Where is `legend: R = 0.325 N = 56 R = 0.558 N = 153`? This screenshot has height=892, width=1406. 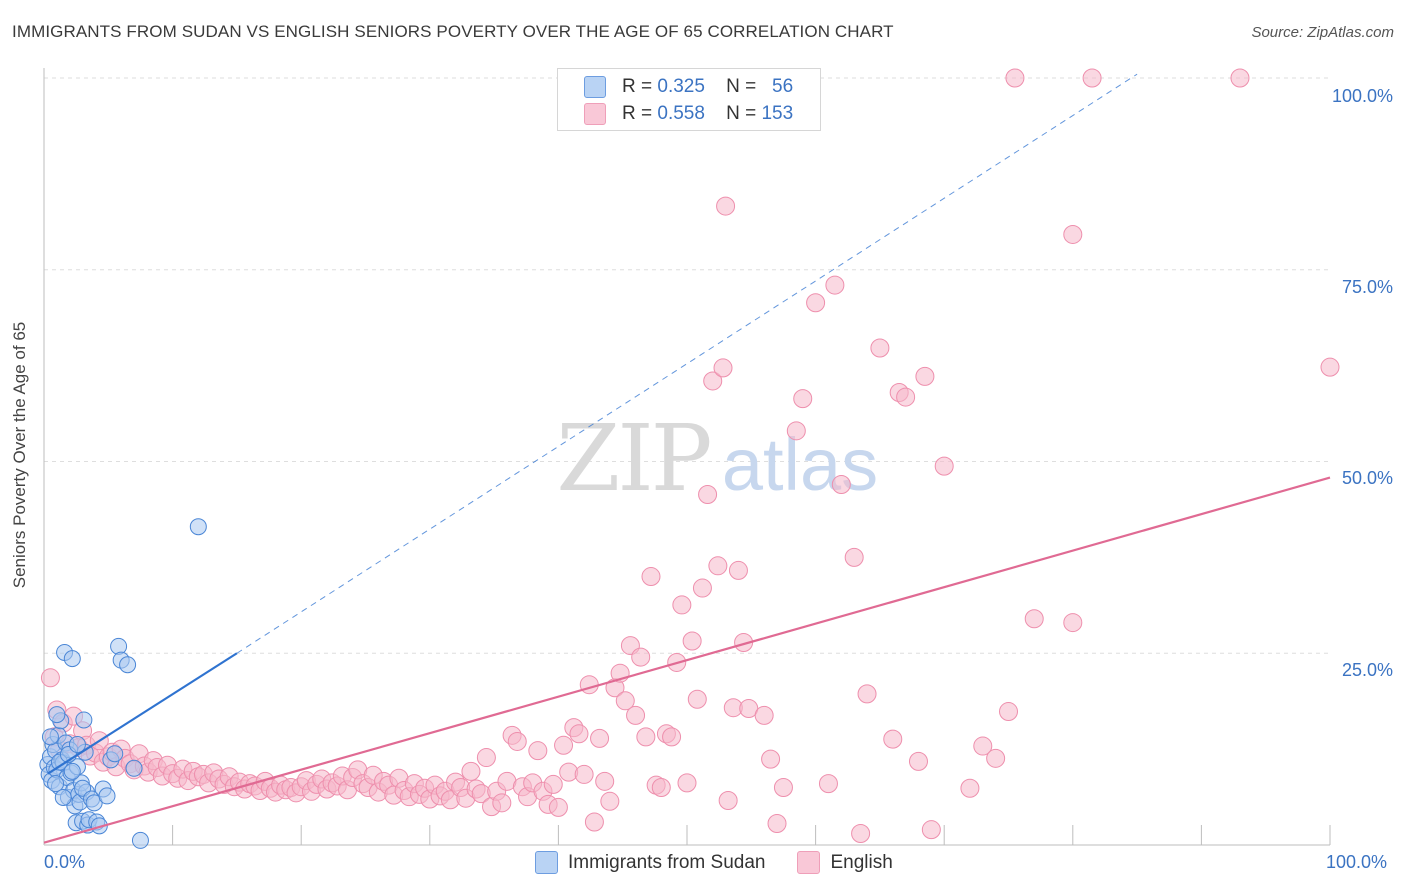 legend: R = 0.325 N = 56 R = 0.558 N = 153 is located at coordinates (689, 99).